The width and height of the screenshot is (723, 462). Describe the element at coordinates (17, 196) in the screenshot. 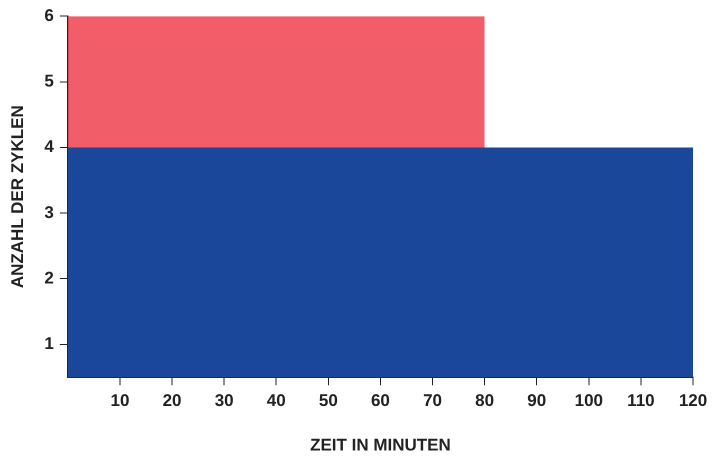

I see `y-axis-title: ANZAHL DER ZYKLEN` at that location.